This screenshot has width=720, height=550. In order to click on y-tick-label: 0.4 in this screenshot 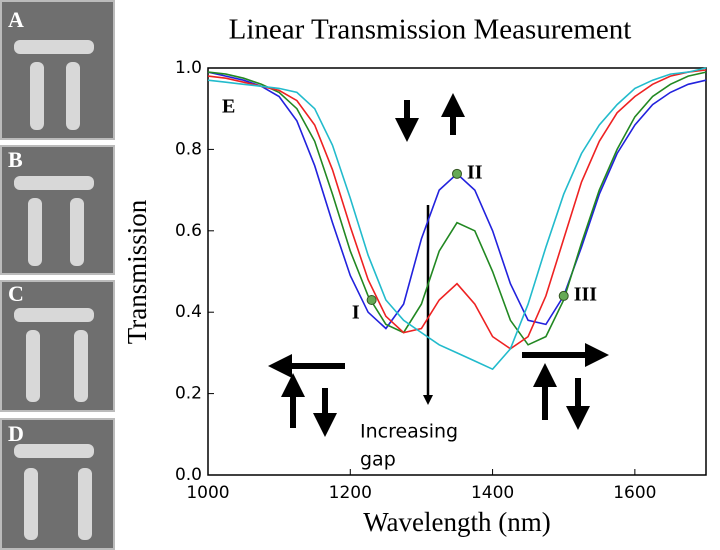, I will do `click(188, 312)`.